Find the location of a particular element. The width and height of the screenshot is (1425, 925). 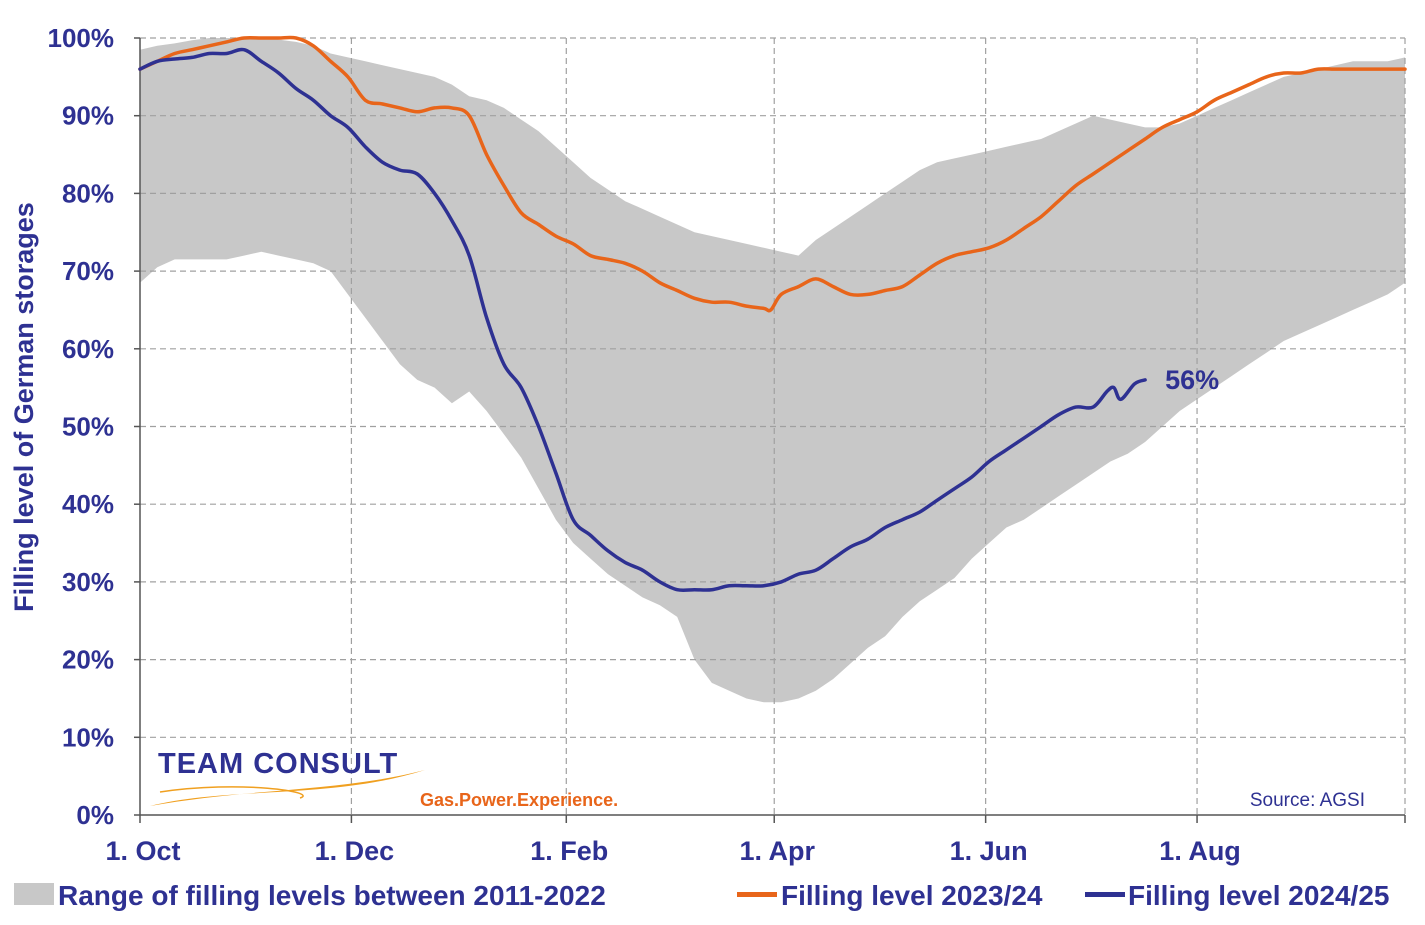

y-tick-label-50: 50% is located at coordinates (88, 427).